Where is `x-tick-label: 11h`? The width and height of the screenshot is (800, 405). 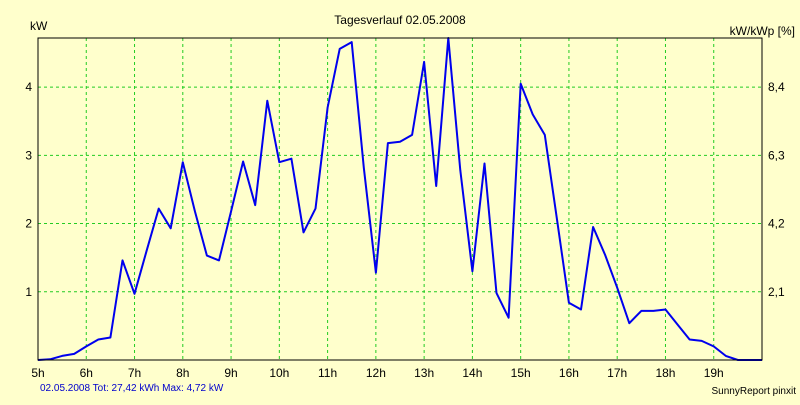 x-tick-label: 11h is located at coordinates (327, 373).